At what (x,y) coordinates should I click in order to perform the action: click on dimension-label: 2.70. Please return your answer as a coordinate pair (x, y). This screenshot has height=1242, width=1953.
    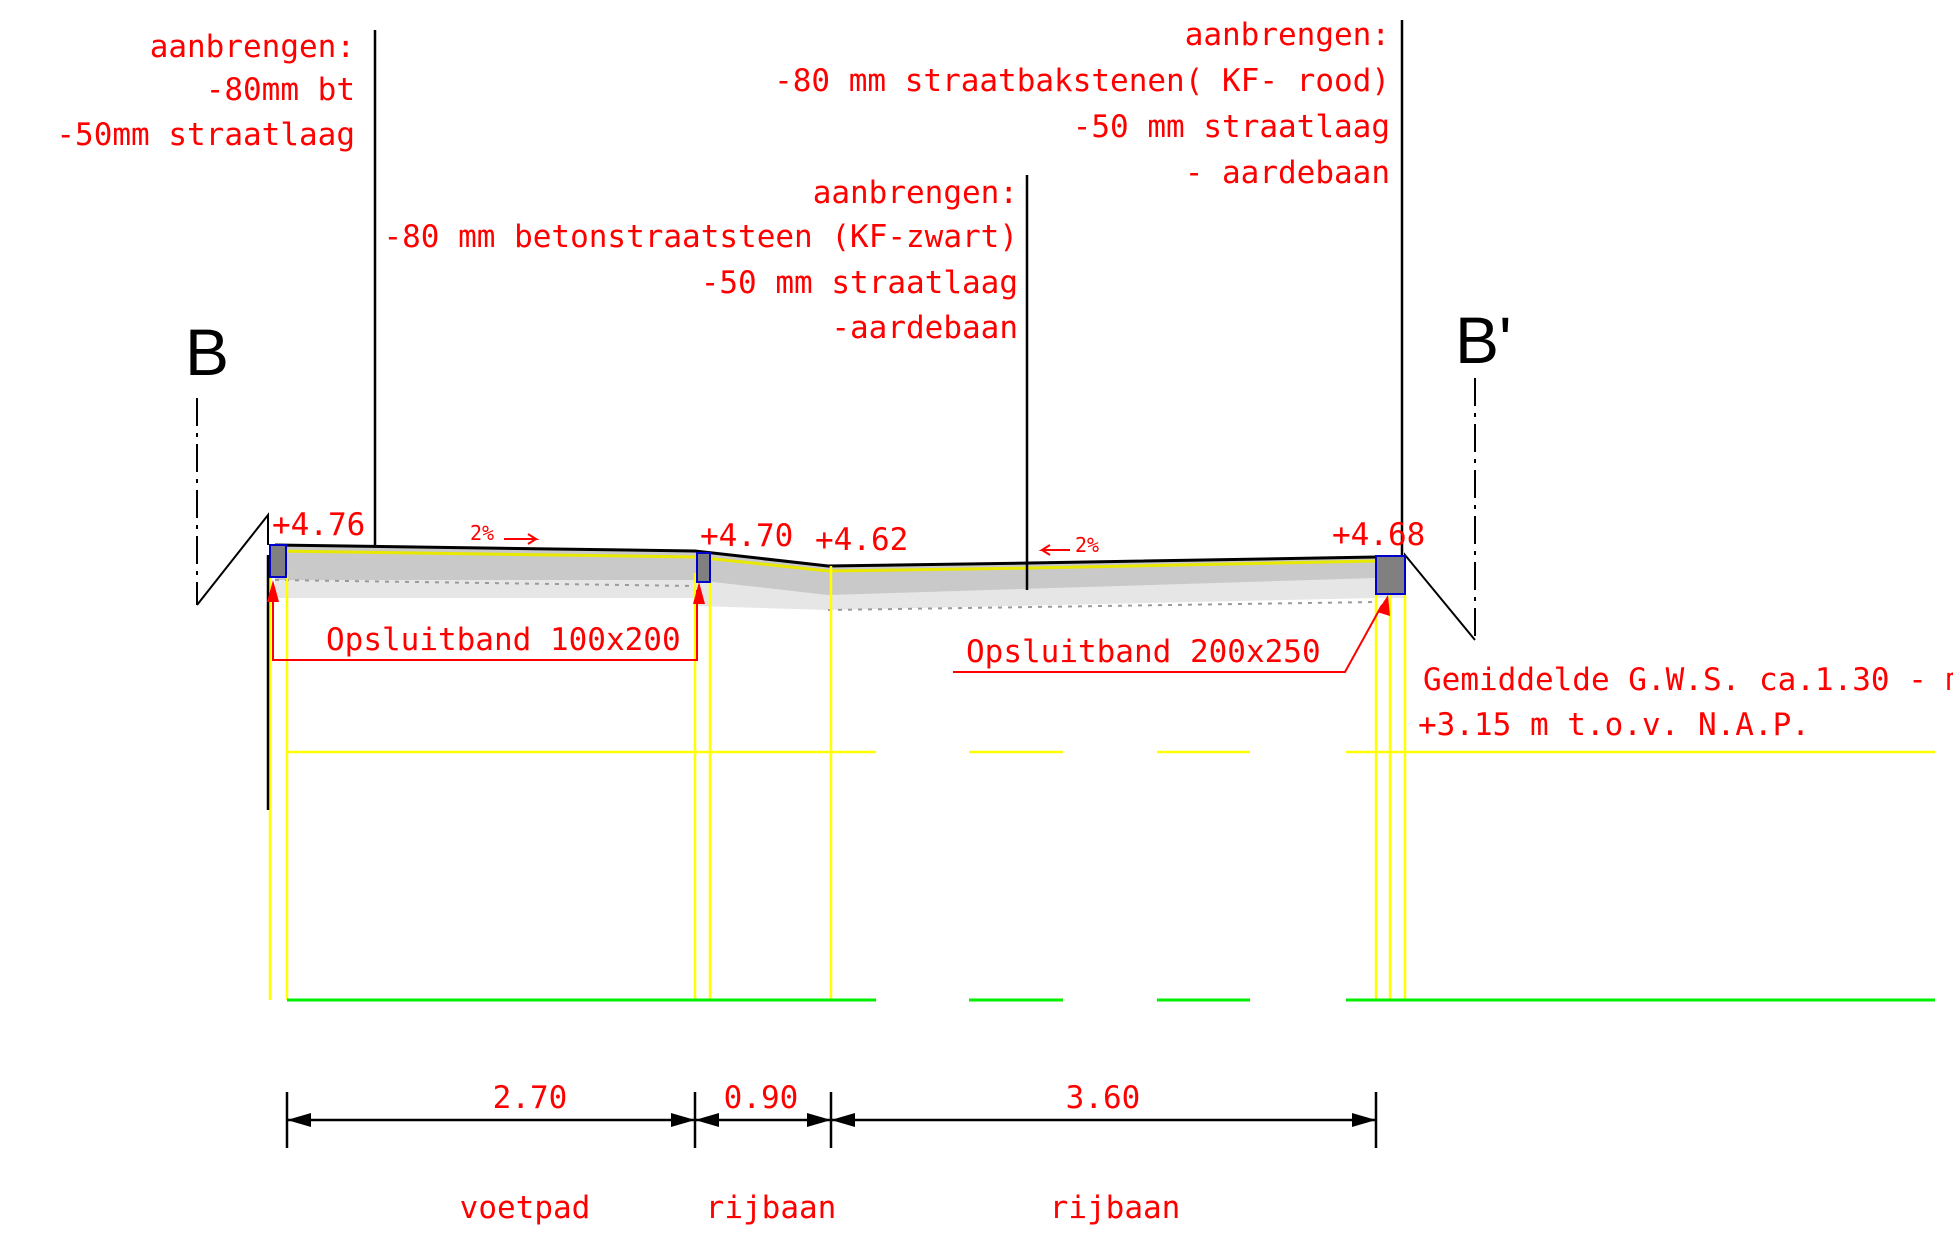
    Looking at the image, I should click on (530, 1098).